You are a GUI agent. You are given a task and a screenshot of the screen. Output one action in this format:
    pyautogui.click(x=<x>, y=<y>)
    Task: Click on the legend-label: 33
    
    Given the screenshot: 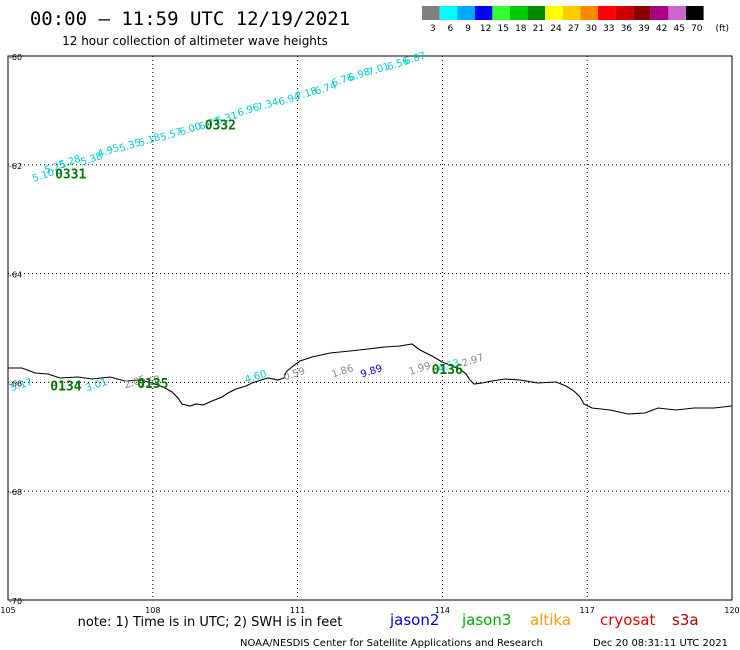 What is the action you would take?
    pyautogui.click(x=608, y=29)
    